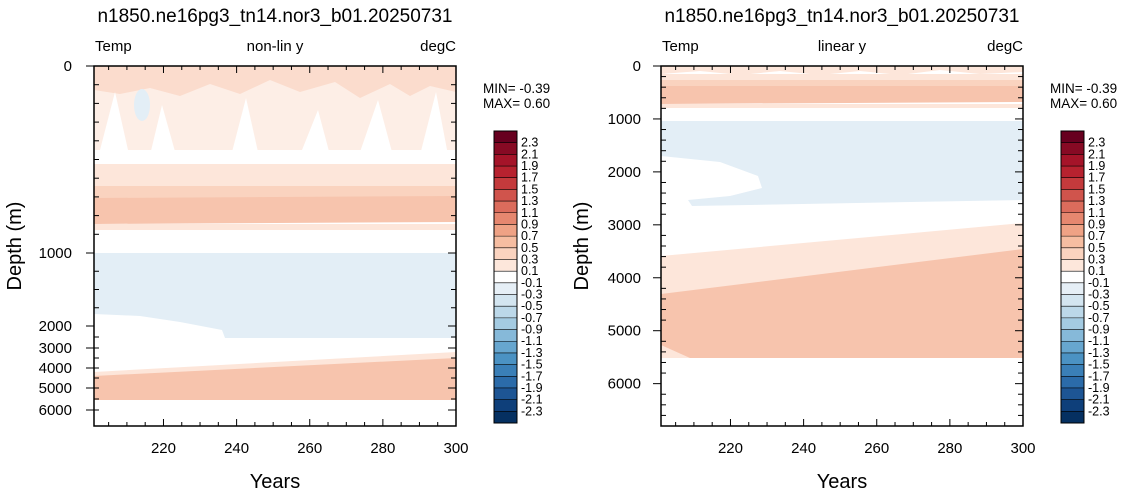 Image resolution: width=1132 pixels, height=496 pixels. What do you see at coordinates (309, 448) in the screenshot?
I see `x-tick-label: 260` at bounding box center [309, 448].